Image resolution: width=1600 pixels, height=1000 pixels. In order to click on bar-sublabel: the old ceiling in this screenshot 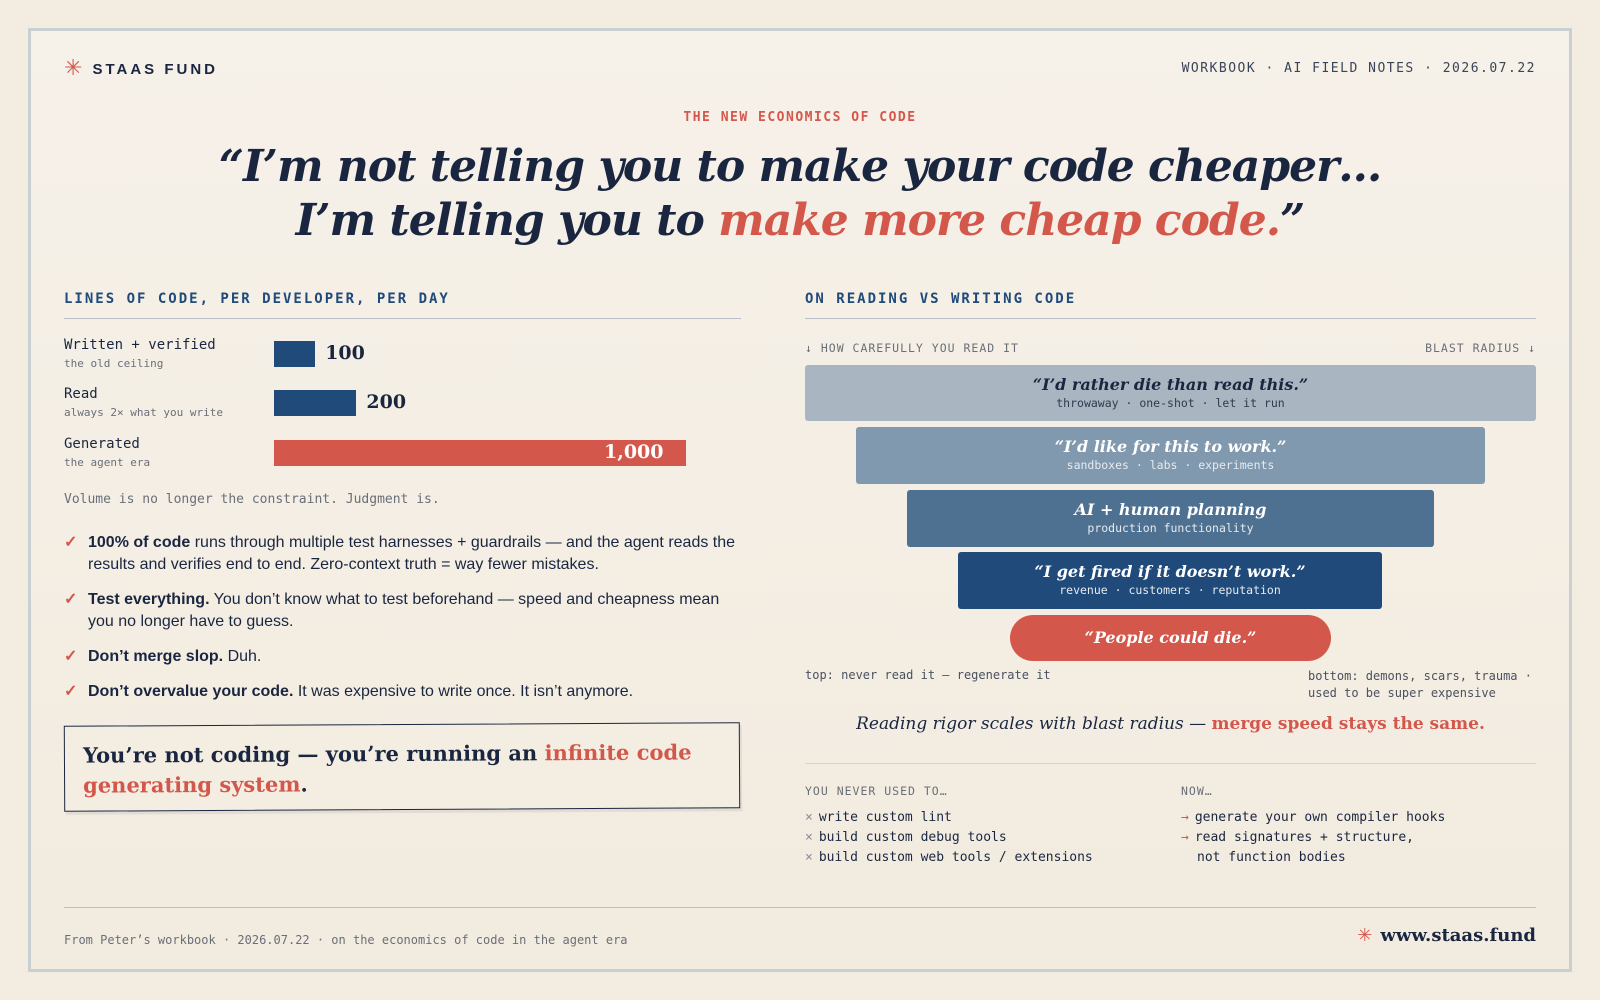, I will do `click(114, 363)`.